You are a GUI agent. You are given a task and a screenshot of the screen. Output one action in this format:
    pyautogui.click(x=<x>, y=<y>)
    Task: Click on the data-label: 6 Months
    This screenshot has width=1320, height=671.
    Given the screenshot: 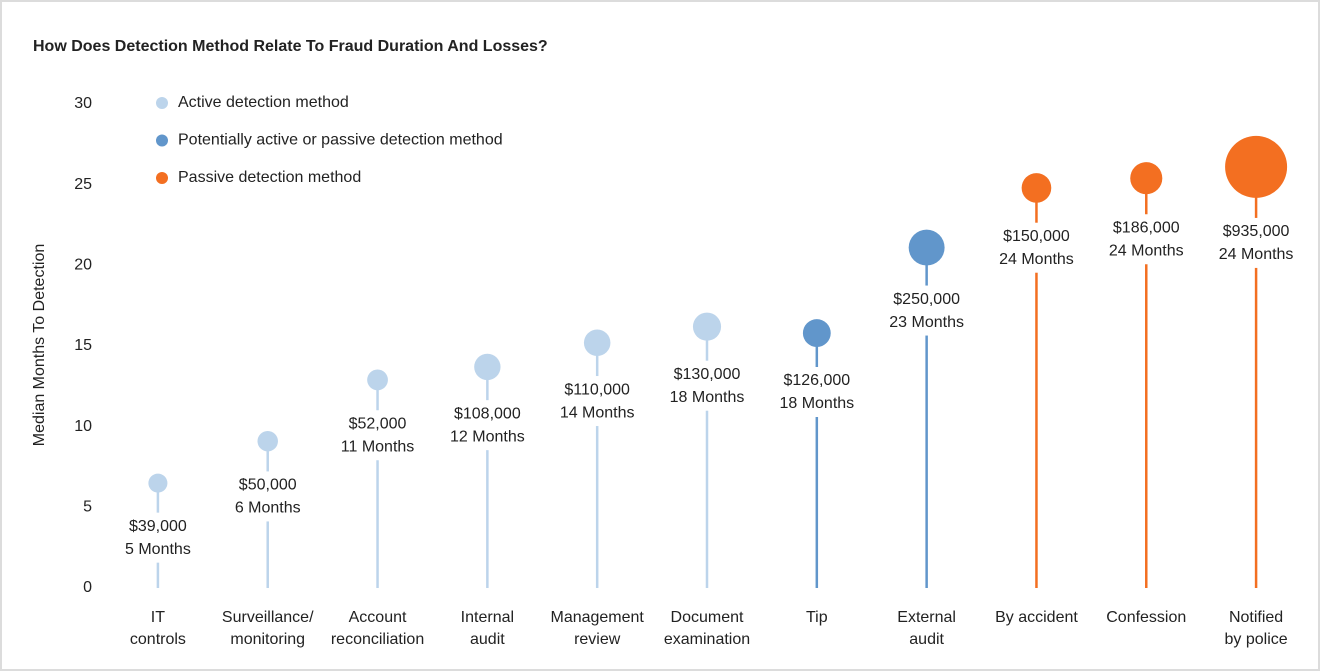 What is the action you would take?
    pyautogui.click(x=268, y=508)
    